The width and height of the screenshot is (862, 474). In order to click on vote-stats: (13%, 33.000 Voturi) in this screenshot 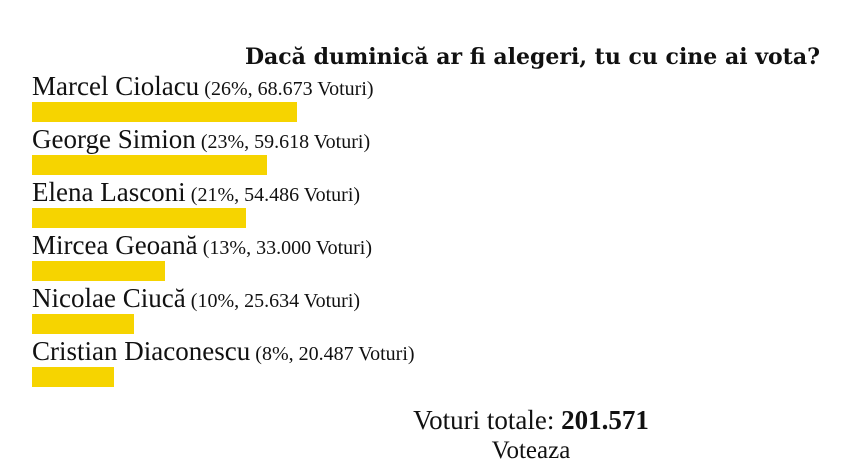, I will do `click(287, 248)`.